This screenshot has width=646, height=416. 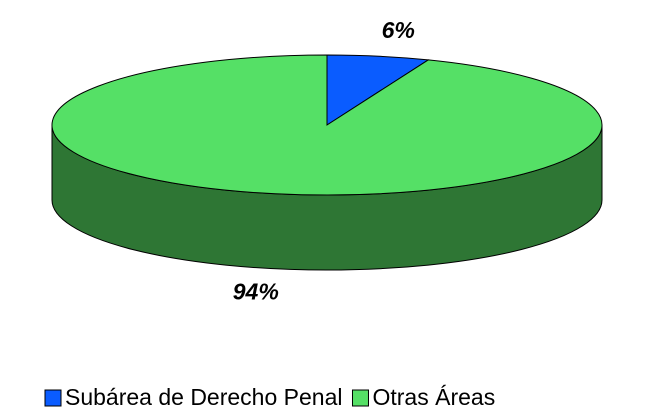 I want to click on value-label: 94%, so click(x=256, y=291).